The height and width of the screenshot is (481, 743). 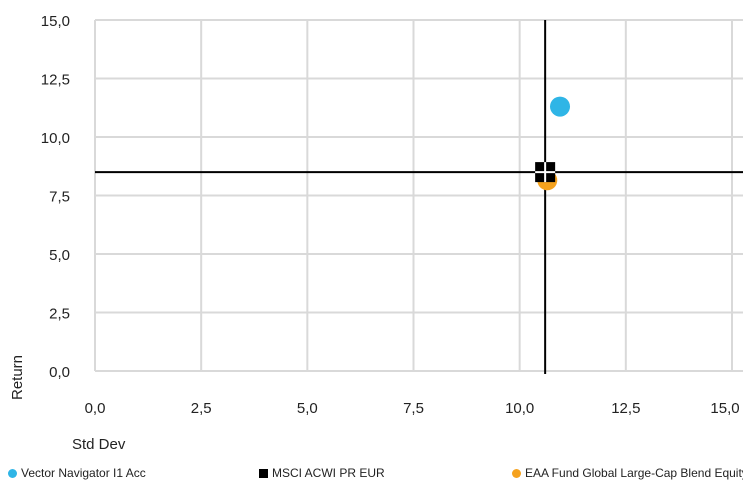 I want to click on y-tick-label: 10,0, so click(x=55, y=138).